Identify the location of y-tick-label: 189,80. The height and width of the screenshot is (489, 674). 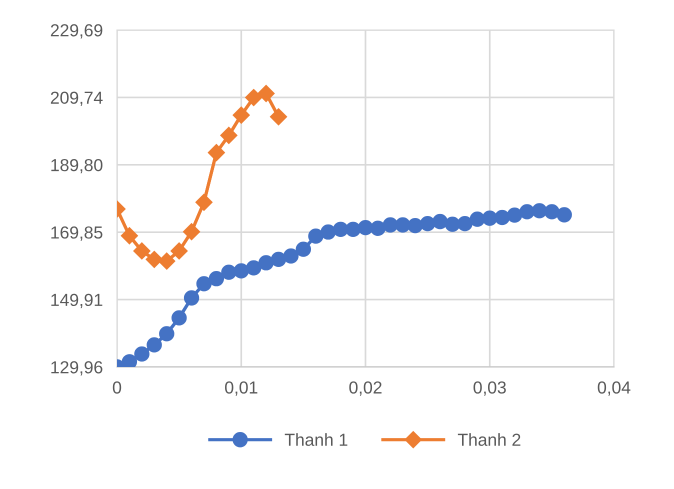
(76, 166).